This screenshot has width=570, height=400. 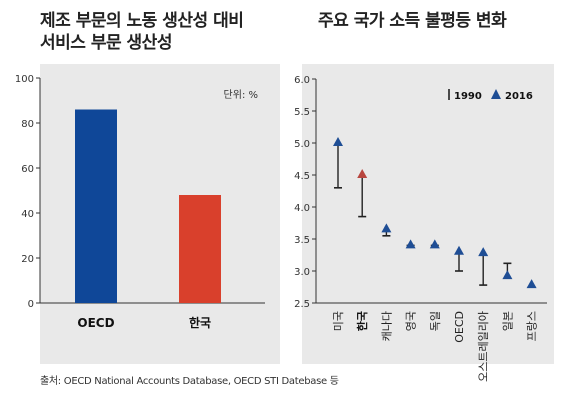 What do you see at coordinates (411, 321) in the screenshot?
I see `x-category-label: 영국` at bounding box center [411, 321].